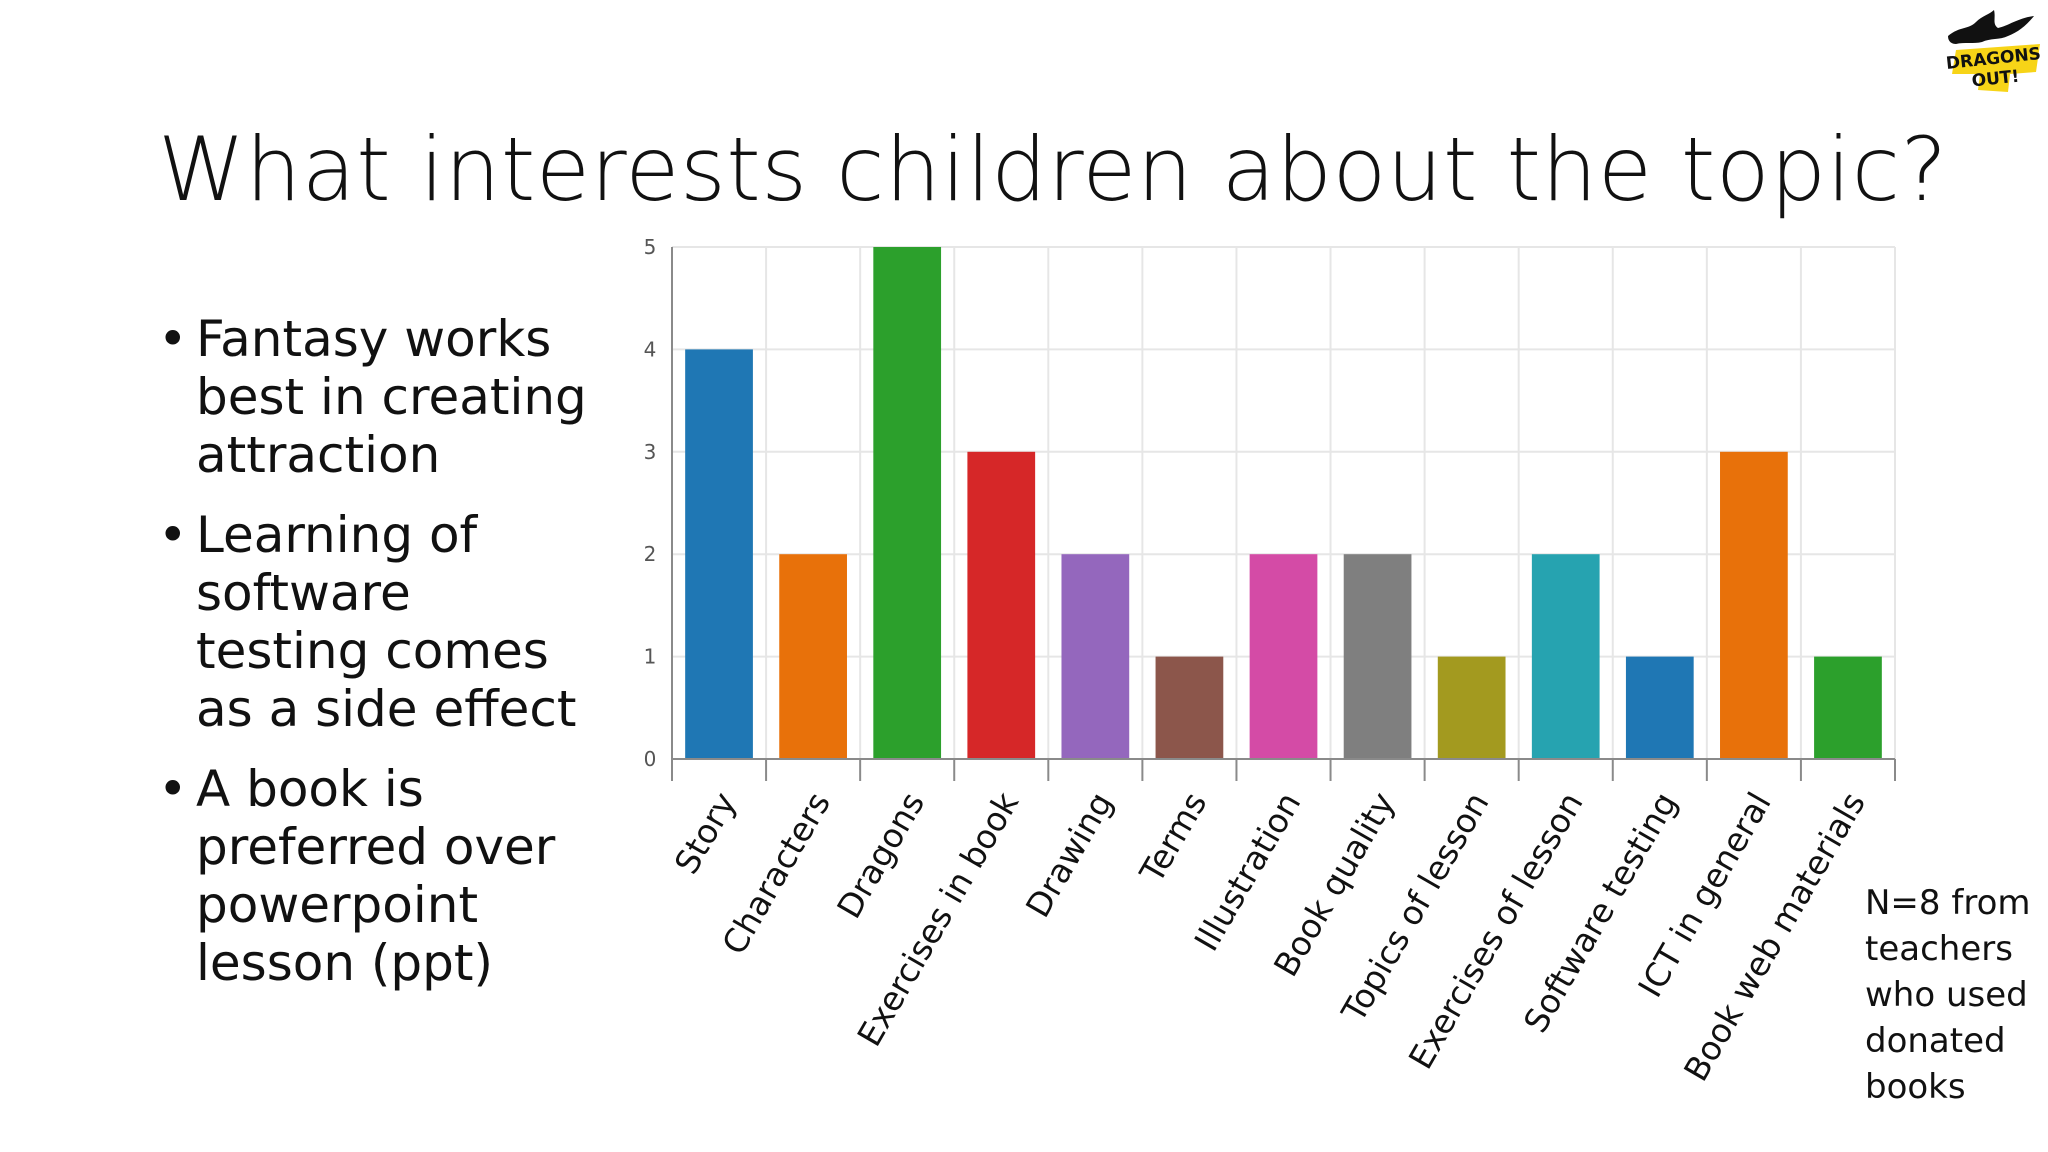  Describe the element at coordinates (907, 503) in the screenshot. I see `bar-dragons` at that location.